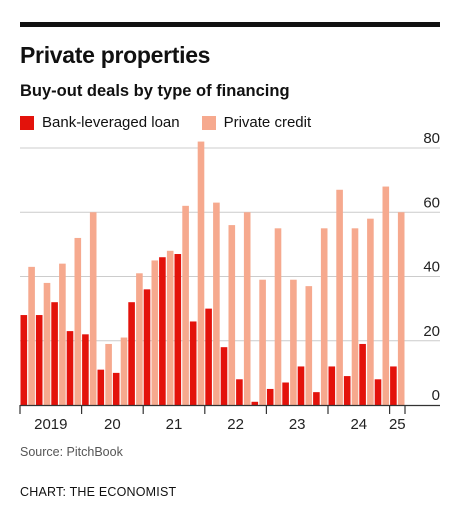  Describe the element at coordinates (27, 122) in the screenshot. I see `legend-swatch-bank` at that location.